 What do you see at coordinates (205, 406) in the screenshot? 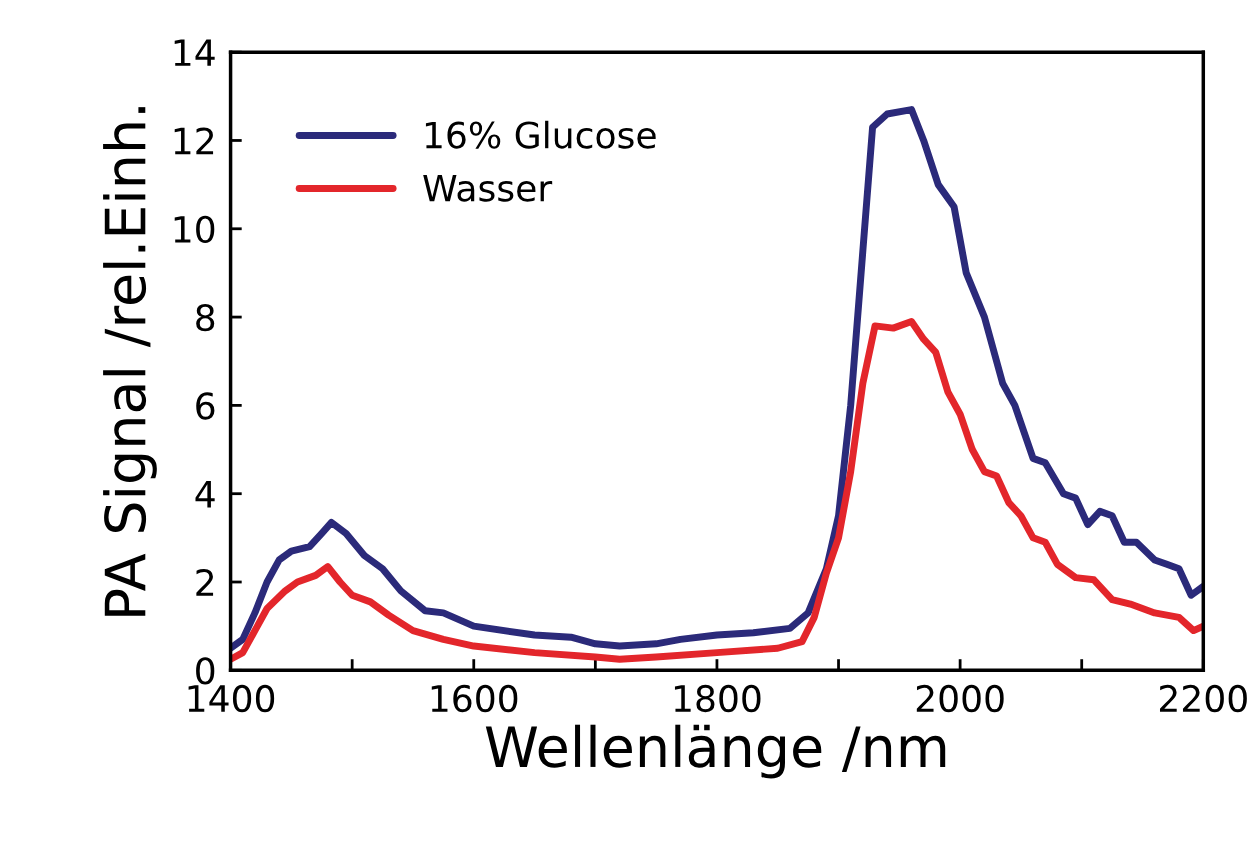
I see `y-tick-label: 6` at bounding box center [205, 406].